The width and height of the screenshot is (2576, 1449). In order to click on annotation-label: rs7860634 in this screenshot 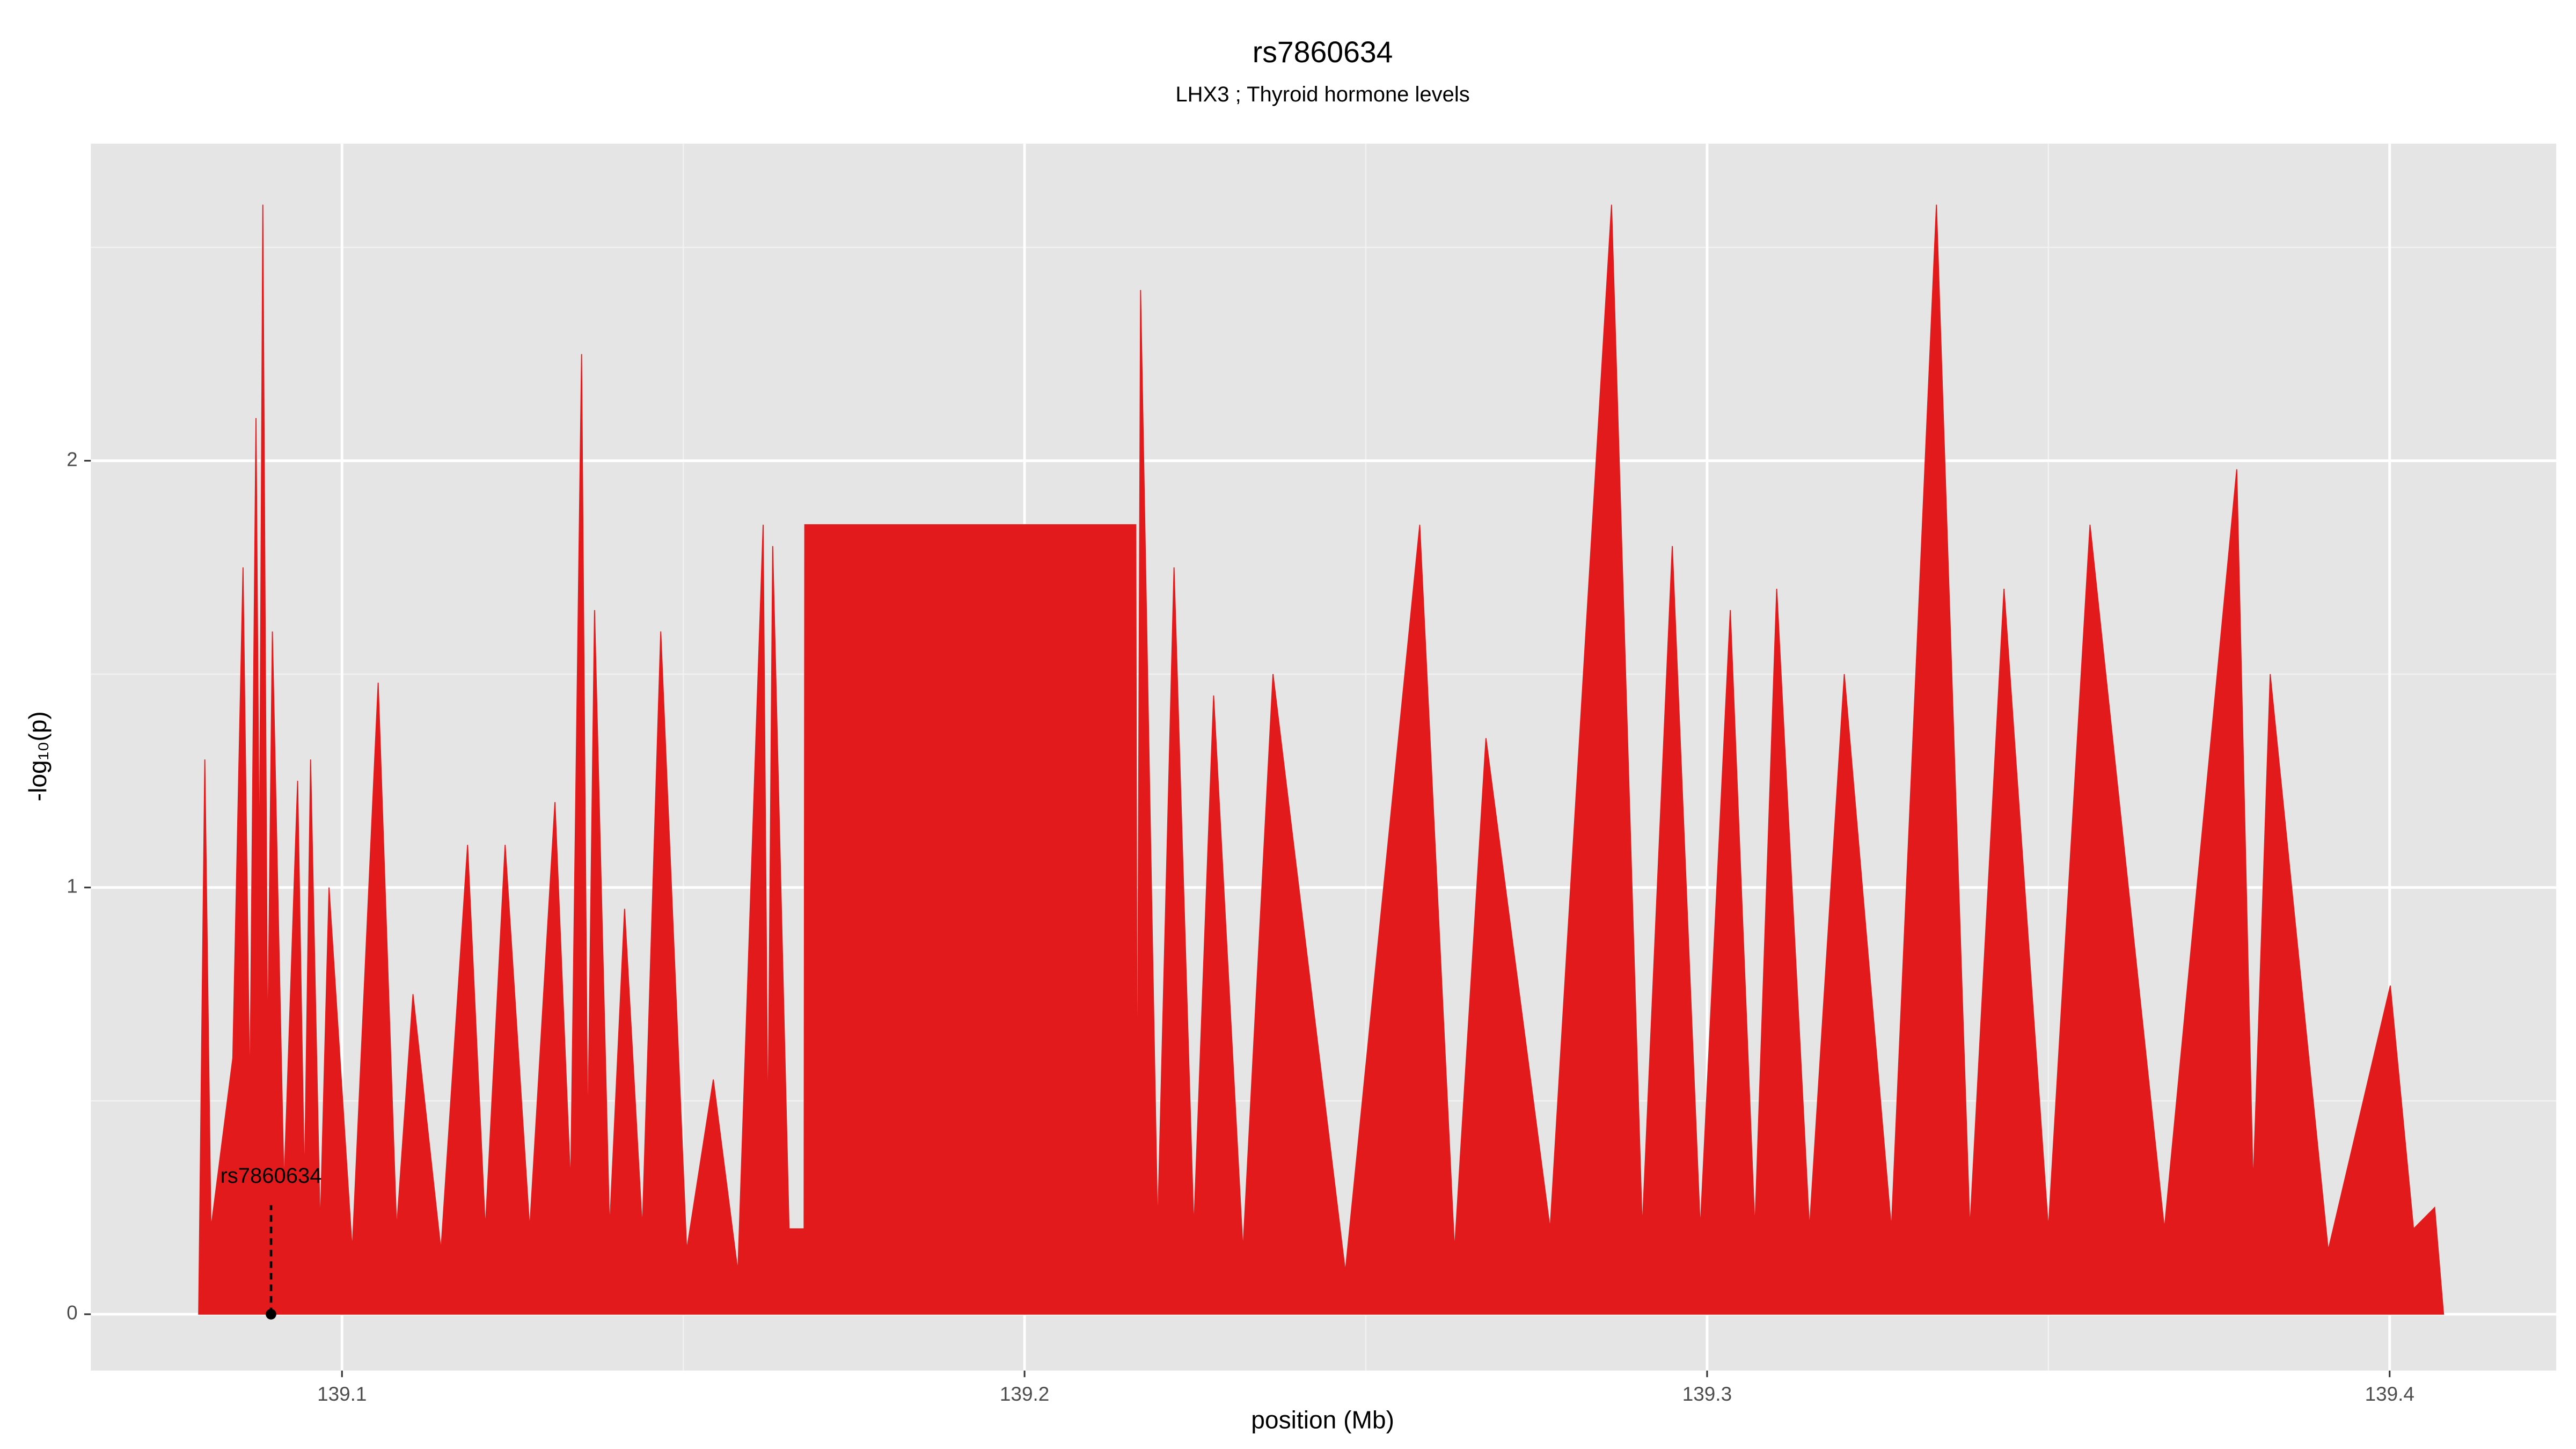, I will do `click(270, 1176)`.